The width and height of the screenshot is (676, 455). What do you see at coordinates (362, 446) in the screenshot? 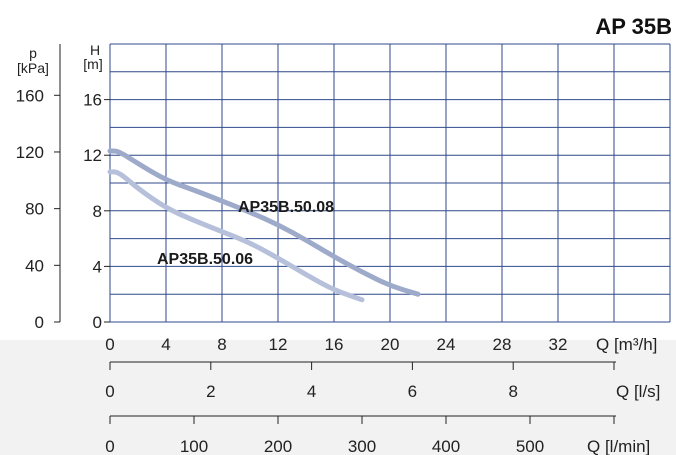
I see `flow-lmin-tick-label: 300` at bounding box center [362, 446].